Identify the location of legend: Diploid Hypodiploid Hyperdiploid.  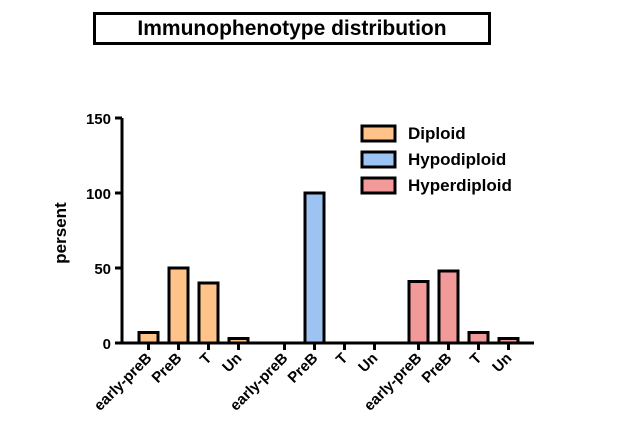
(436, 159).